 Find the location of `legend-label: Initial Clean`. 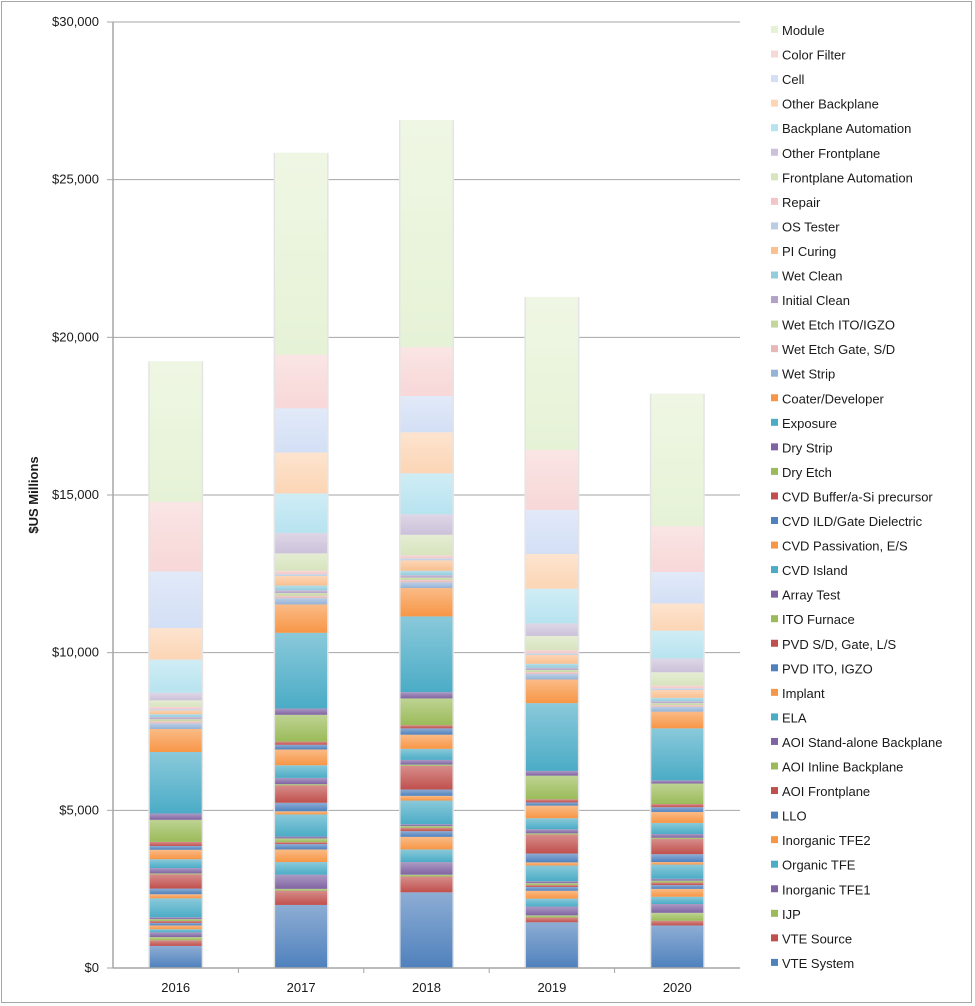

legend-label: Initial Clean is located at coordinates (816, 300).